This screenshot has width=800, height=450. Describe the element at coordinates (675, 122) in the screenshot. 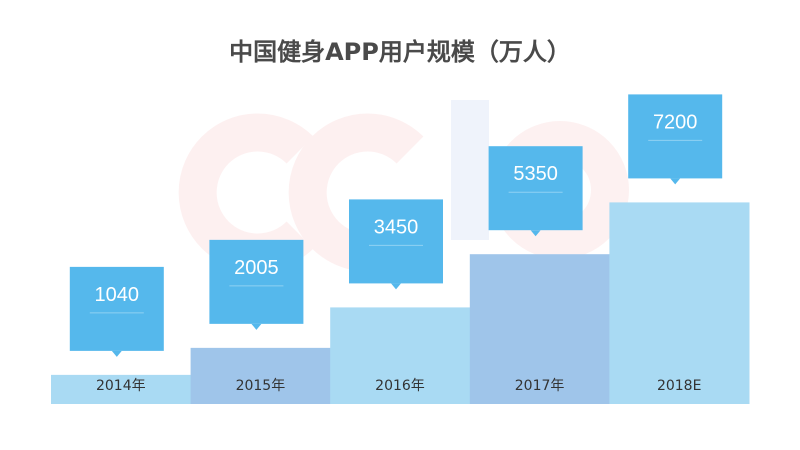

I see `value-label: 7200` at that location.